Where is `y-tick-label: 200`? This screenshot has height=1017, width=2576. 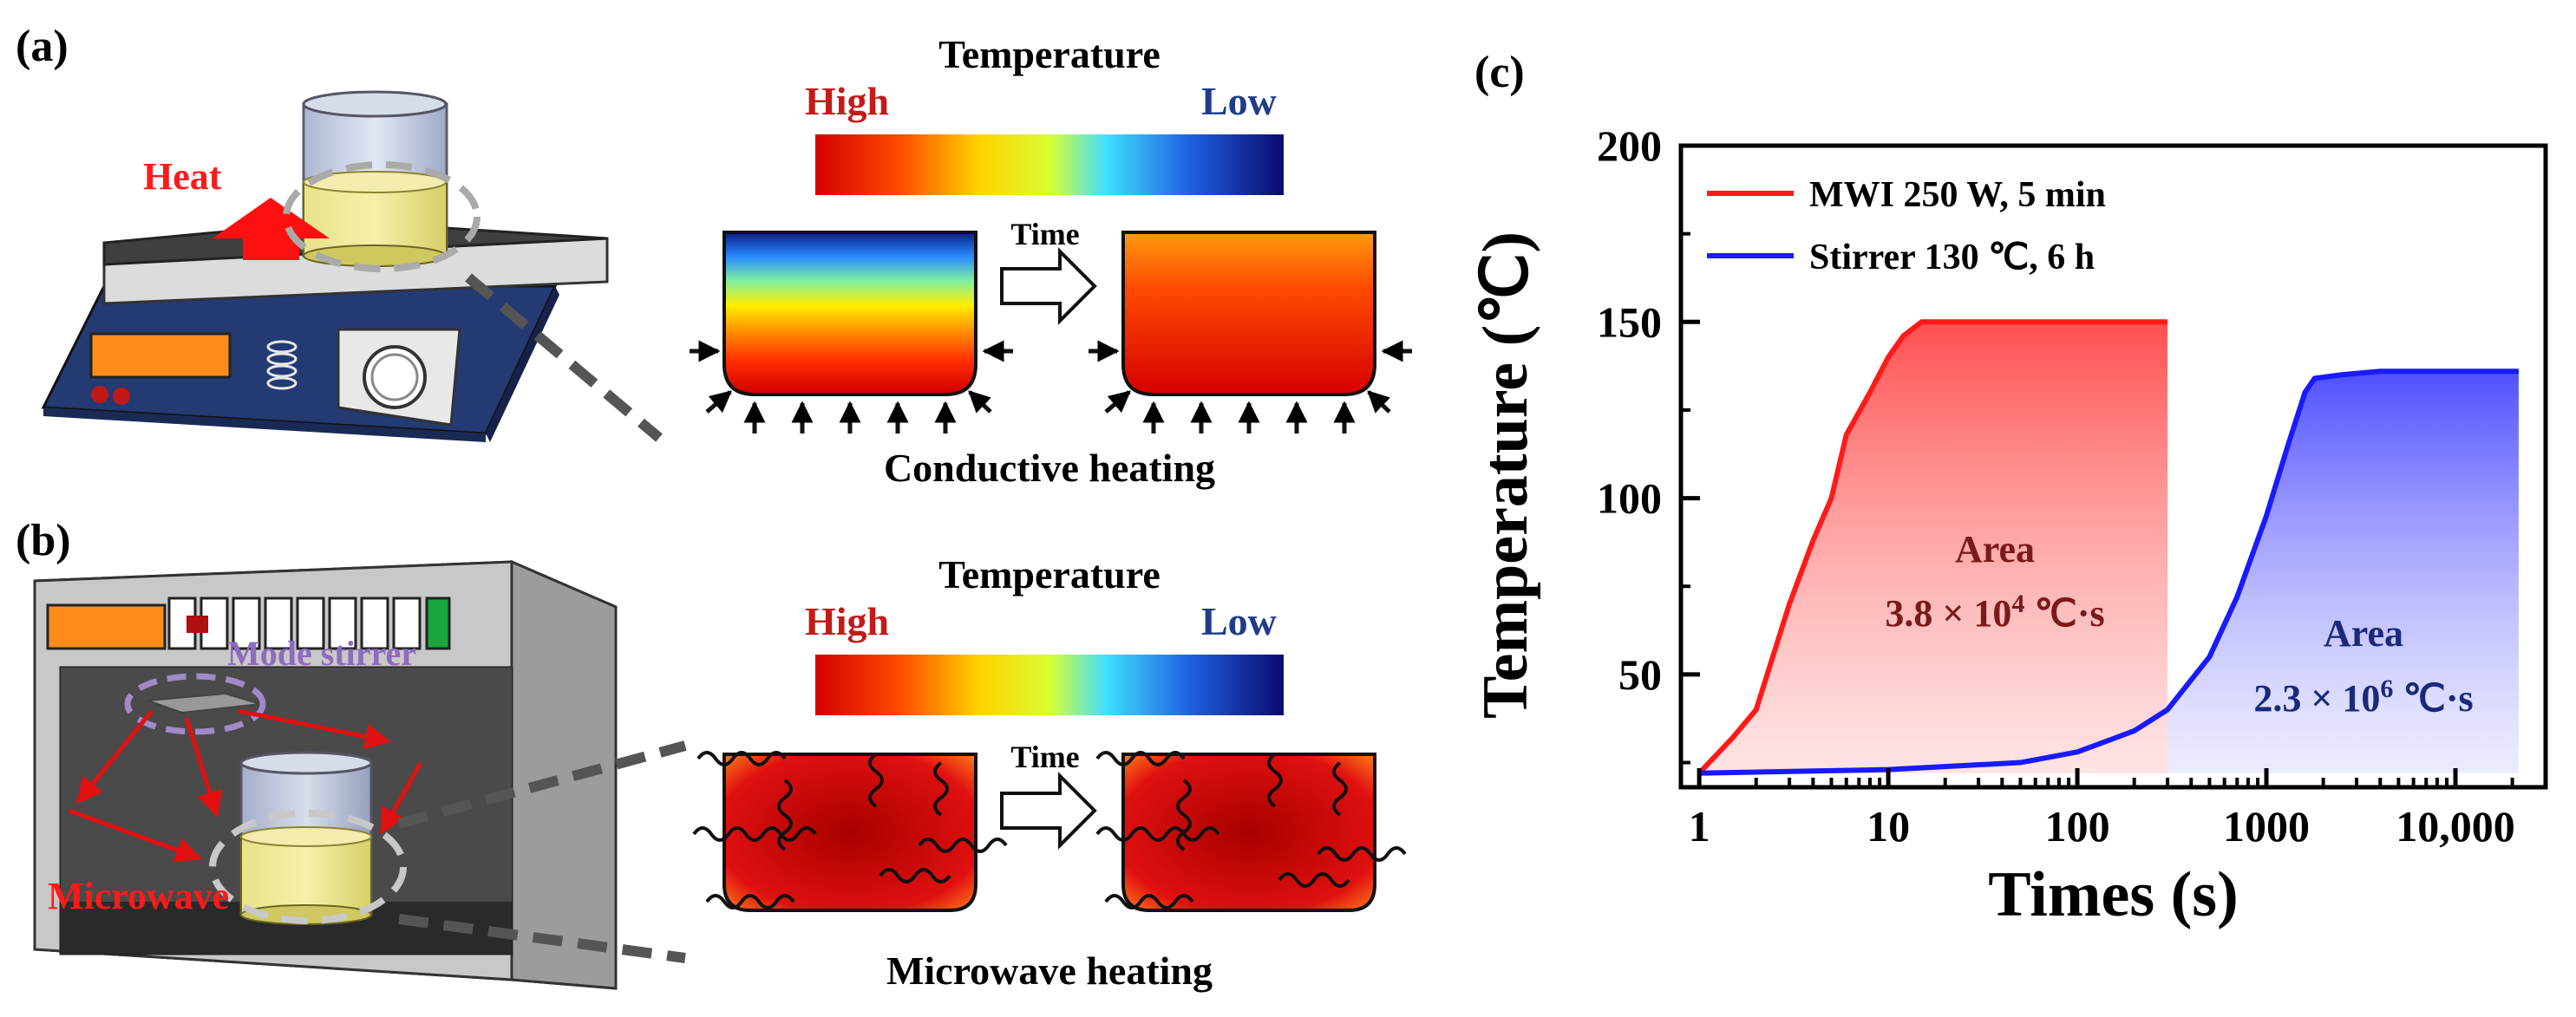 y-tick-label: 200 is located at coordinates (1629, 145).